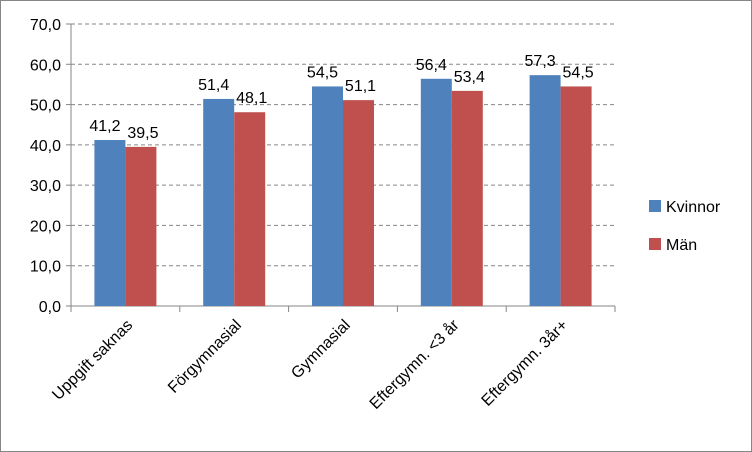  I want to click on y-tick-label: 0,0, so click(50, 307).